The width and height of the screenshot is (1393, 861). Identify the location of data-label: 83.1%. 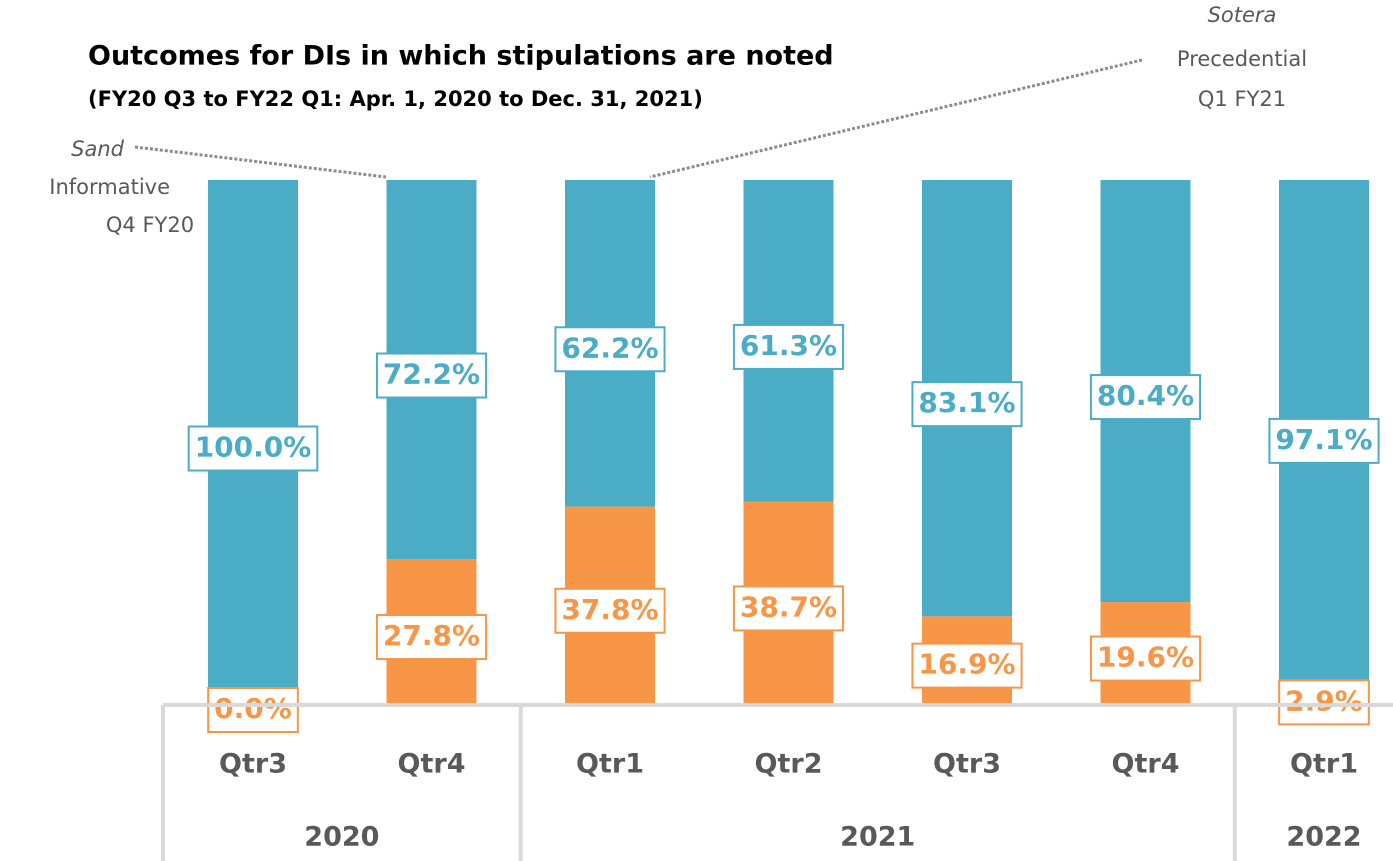
(967, 404).